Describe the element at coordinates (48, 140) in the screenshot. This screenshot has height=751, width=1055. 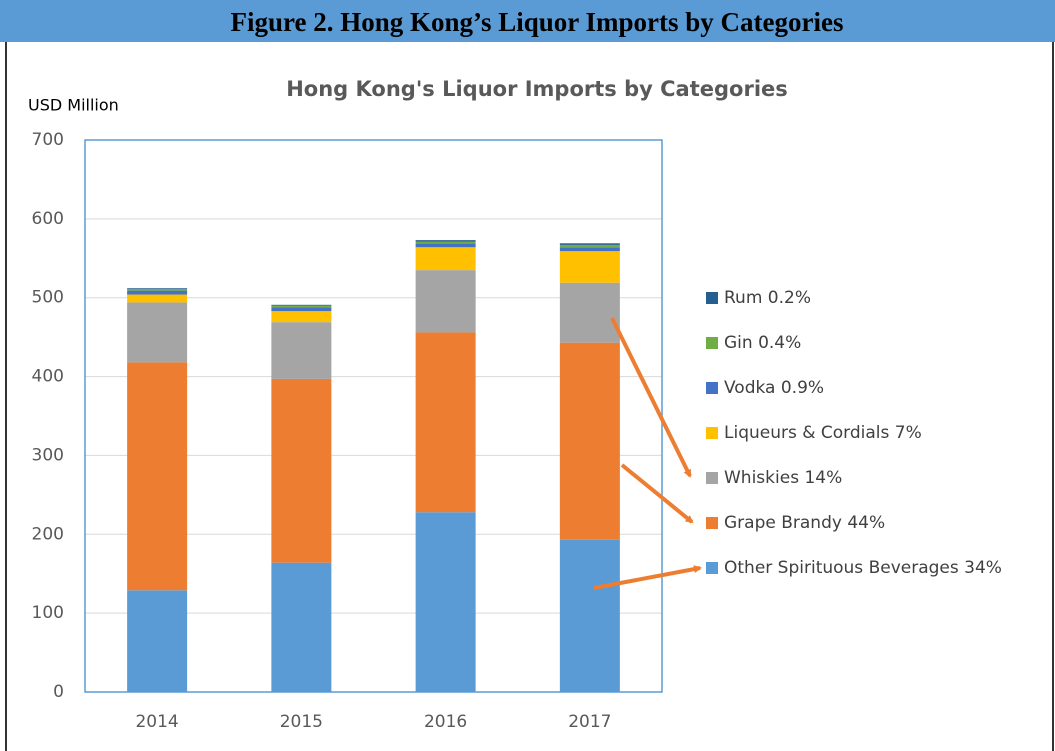
I see `y-tick-label: 700` at that location.